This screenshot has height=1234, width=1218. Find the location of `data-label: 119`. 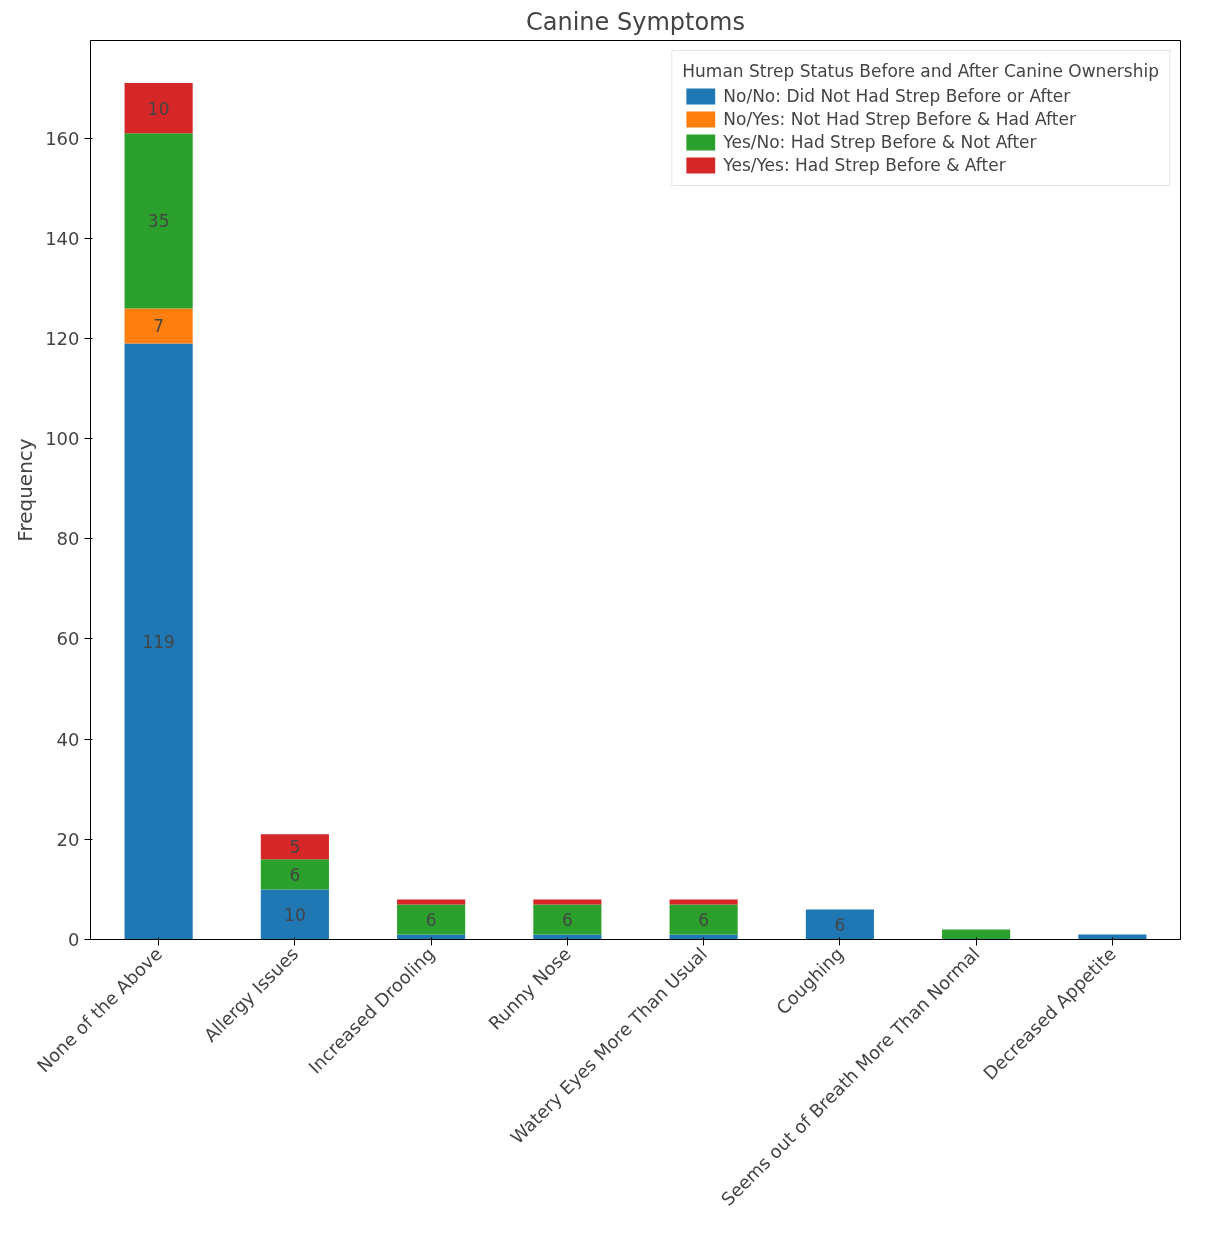

data-label: 119 is located at coordinates (158, 642).